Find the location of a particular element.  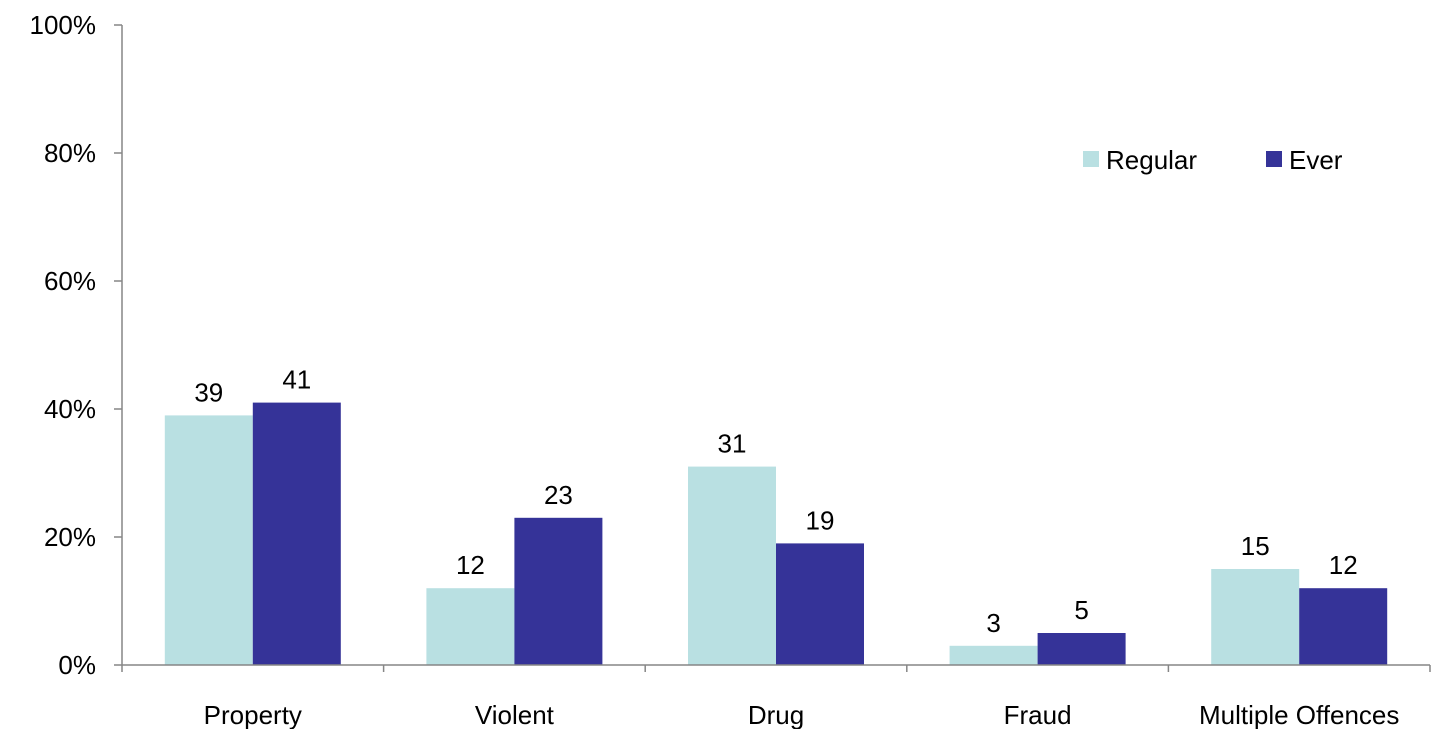

data-label: 5 is located at coordinates (1081, 610).